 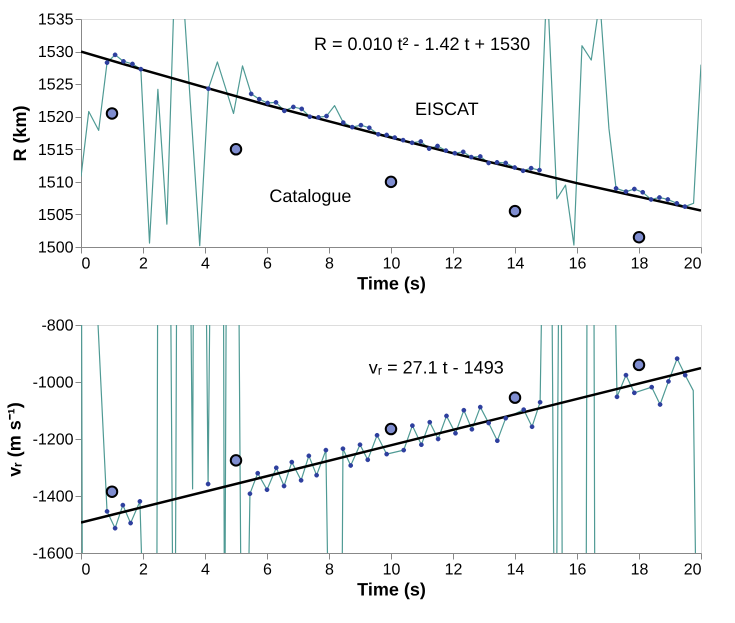 What do you see at coordinates (56, 53) in the screenshot?
I see `y-tick-label: 1530` at bounding box center [56, 53].